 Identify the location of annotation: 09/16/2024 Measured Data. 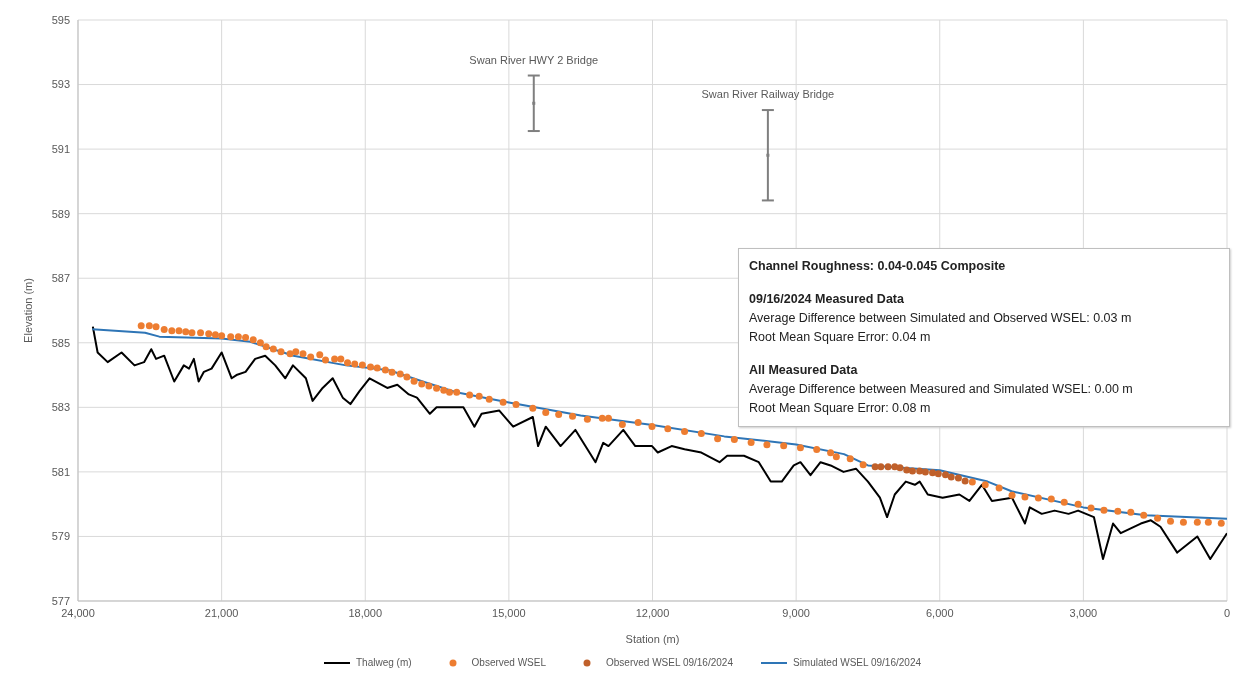
(827, 299).